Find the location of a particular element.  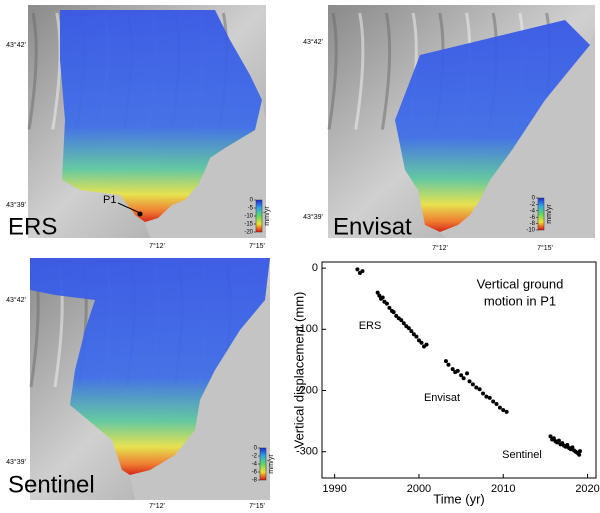

y-tick-label: -300 is located at coordinates (307, 452).